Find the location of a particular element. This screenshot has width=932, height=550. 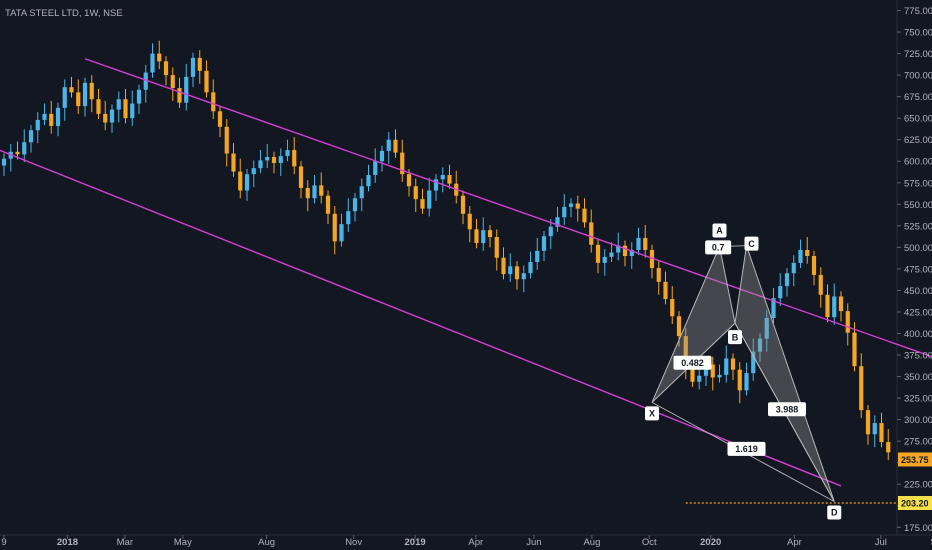

ratio-label-box is located at coordinates (718, 247).